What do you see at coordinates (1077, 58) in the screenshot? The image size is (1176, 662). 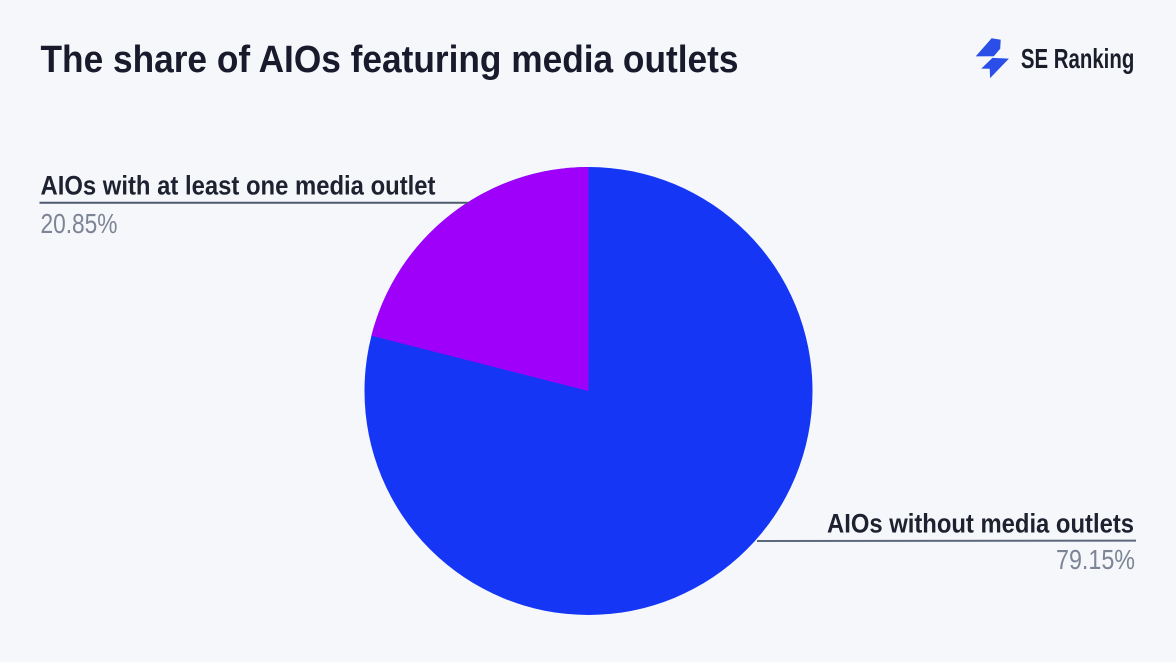 I see `svg-text: SE Ranking` at bounding box center [1077, 58].